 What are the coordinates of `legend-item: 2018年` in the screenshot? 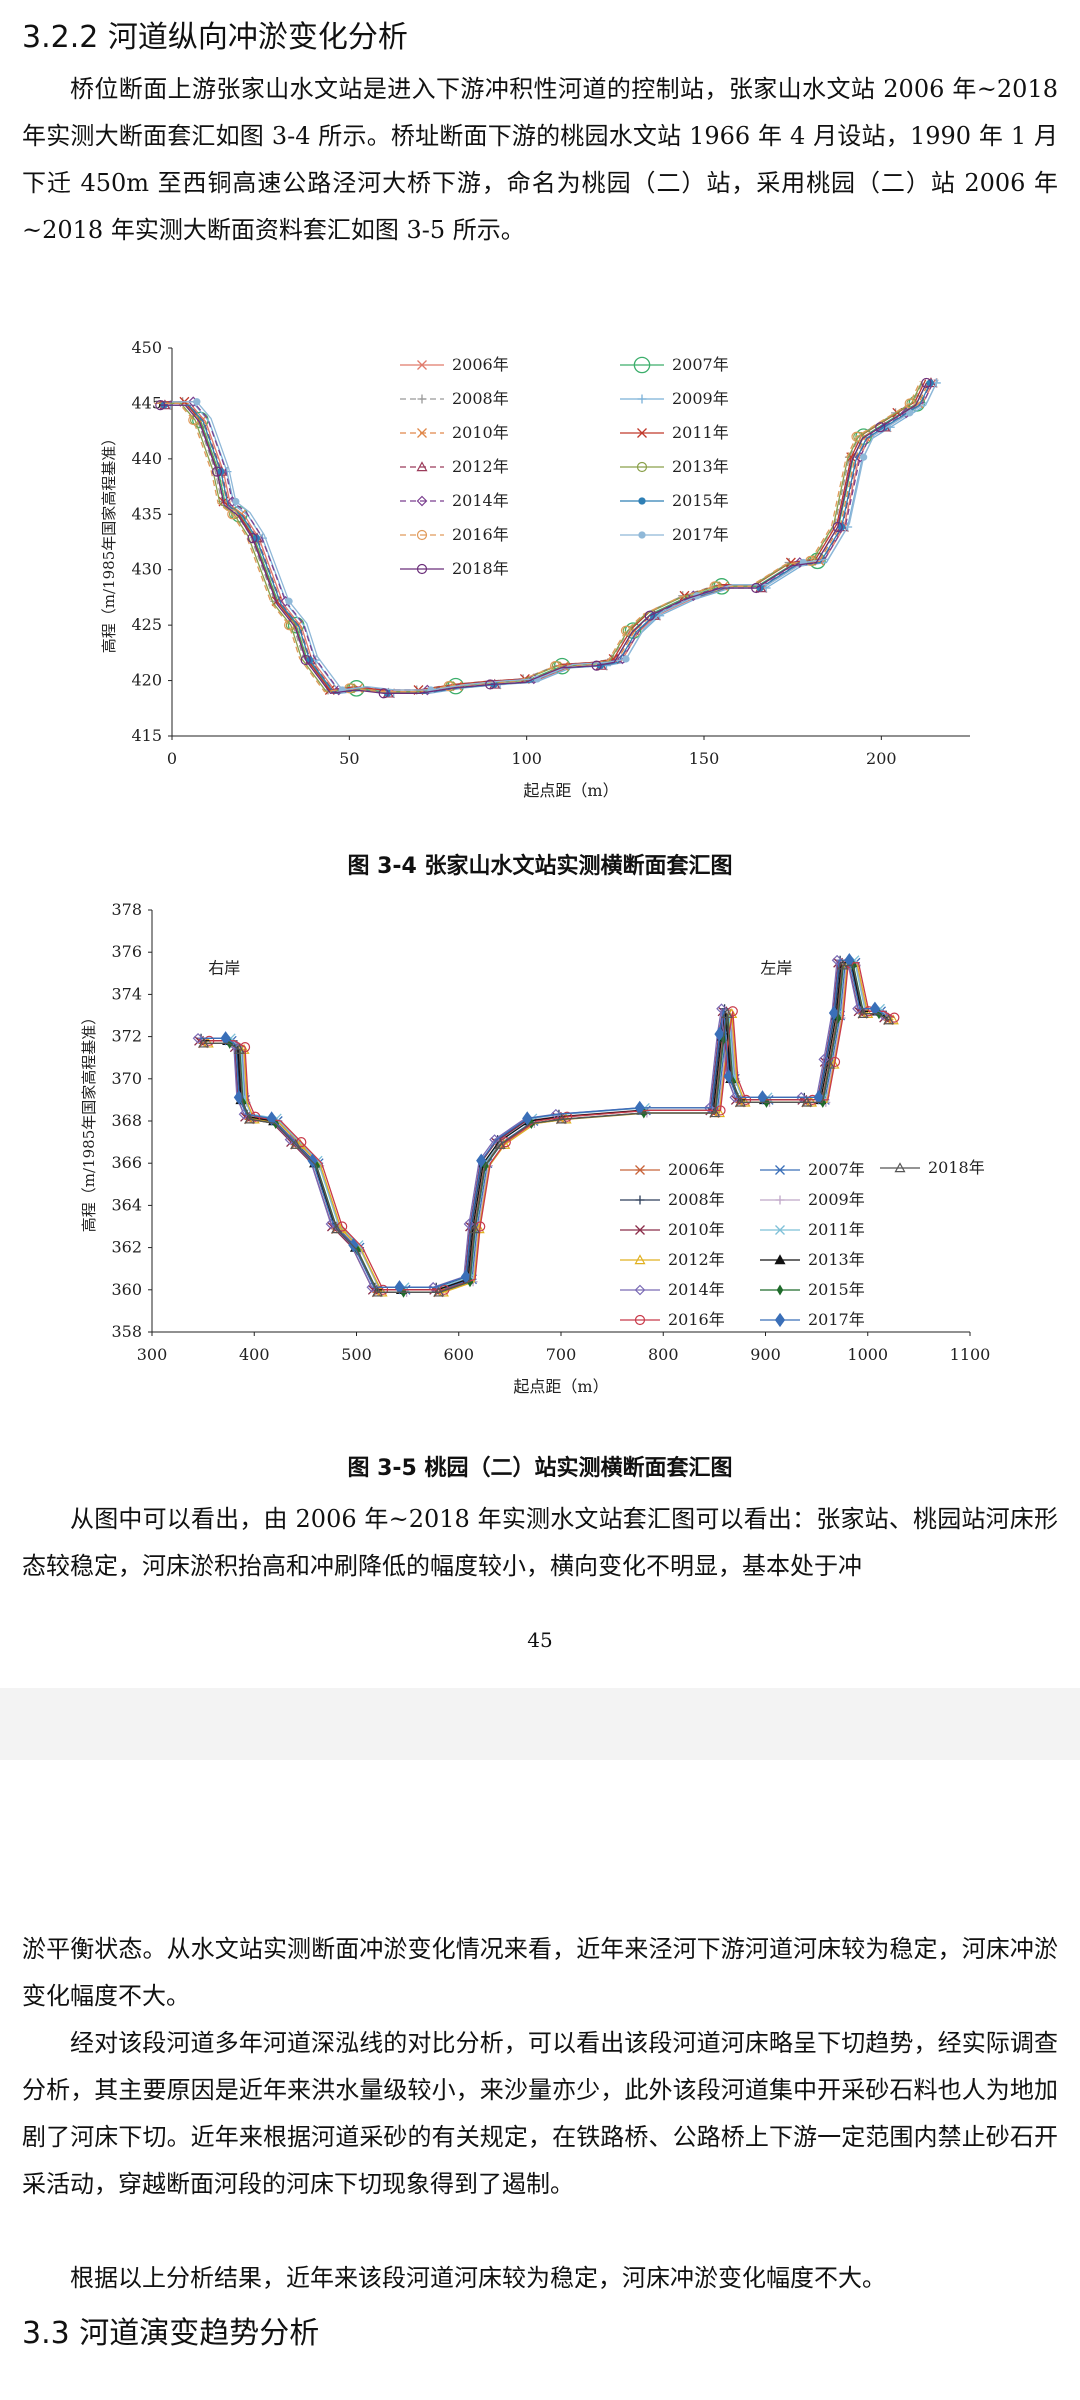 It's located at (932, 1167).